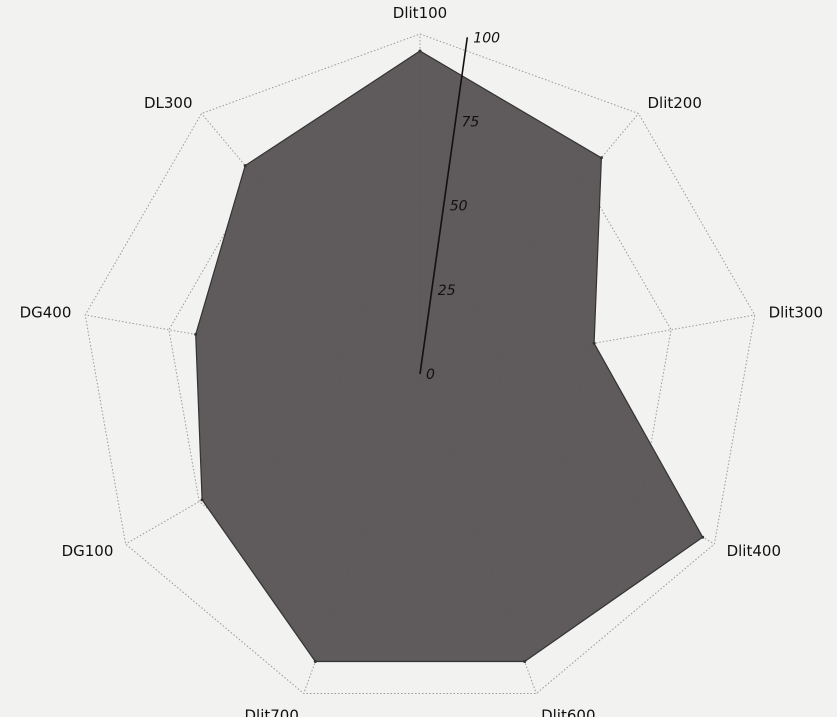 This screenshot has width=837, height=717. Describe the element at coordinates (196, 334) in the screenshot. I see `data-point-dg400` at that location.